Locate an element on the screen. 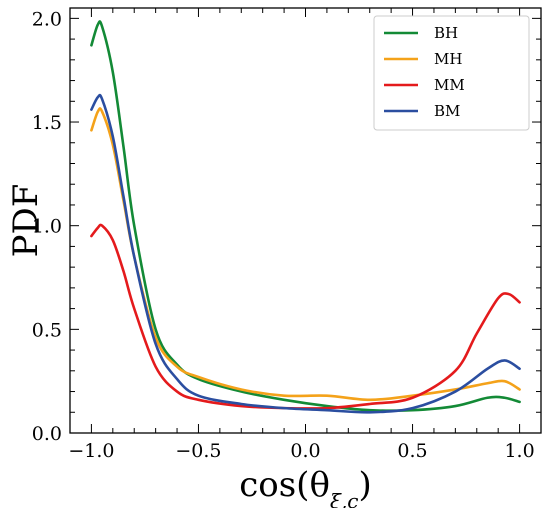 This screenshot has height=508, width=550. y-tick-label: 0.5 is located at coordinates (47, 330).